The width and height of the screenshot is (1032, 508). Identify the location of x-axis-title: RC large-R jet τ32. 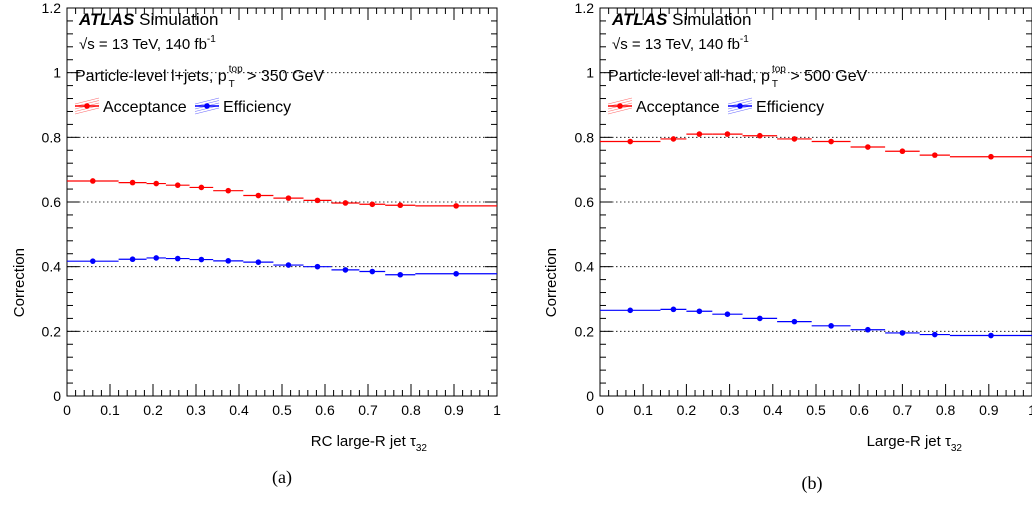
(369, 443).